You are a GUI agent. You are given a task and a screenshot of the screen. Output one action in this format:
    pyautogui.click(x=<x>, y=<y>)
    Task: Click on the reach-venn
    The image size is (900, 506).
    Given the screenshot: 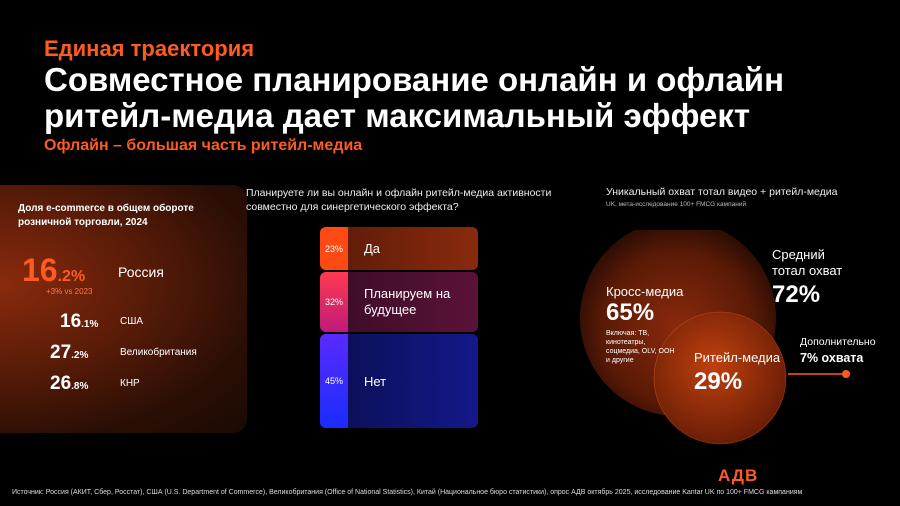 What is the action you would take?
    pyautogui.click(x=715, y=337)
    